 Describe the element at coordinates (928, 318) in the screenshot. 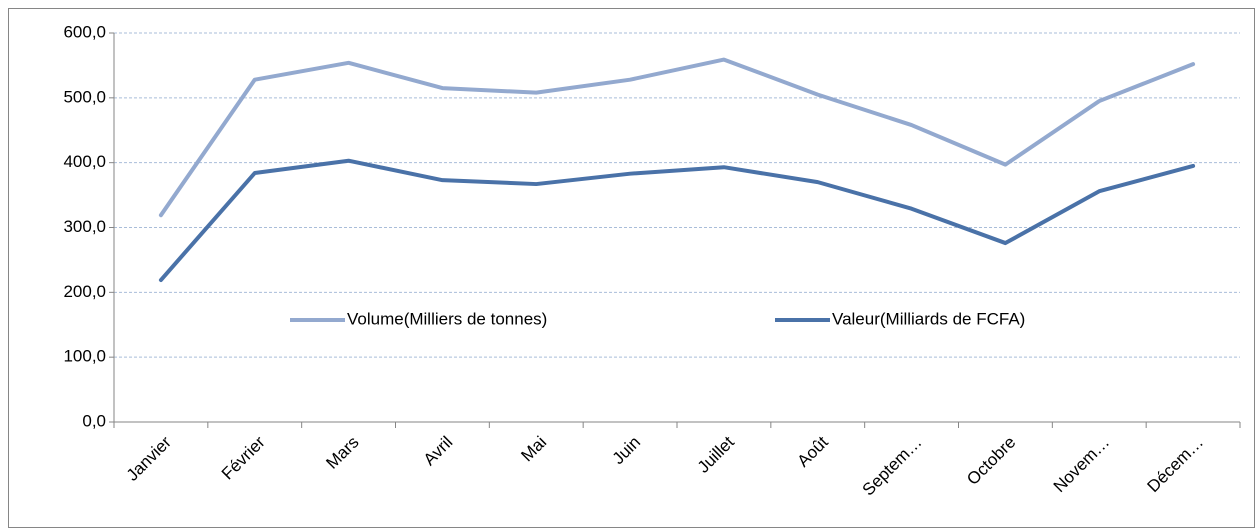

I see `legend-label: Valeur(Milliards de FCFA)` at that location.